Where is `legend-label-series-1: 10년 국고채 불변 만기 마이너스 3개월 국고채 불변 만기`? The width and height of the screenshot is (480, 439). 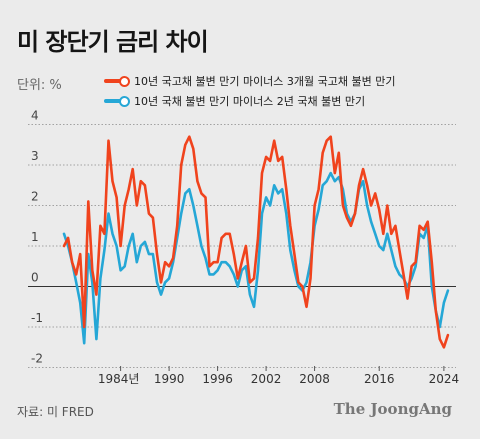
legend-label-series-1: 10년 국고채 불변 만기 마이너스 3개월 국고채 불변 만기 is located at coordinates (265, 81).